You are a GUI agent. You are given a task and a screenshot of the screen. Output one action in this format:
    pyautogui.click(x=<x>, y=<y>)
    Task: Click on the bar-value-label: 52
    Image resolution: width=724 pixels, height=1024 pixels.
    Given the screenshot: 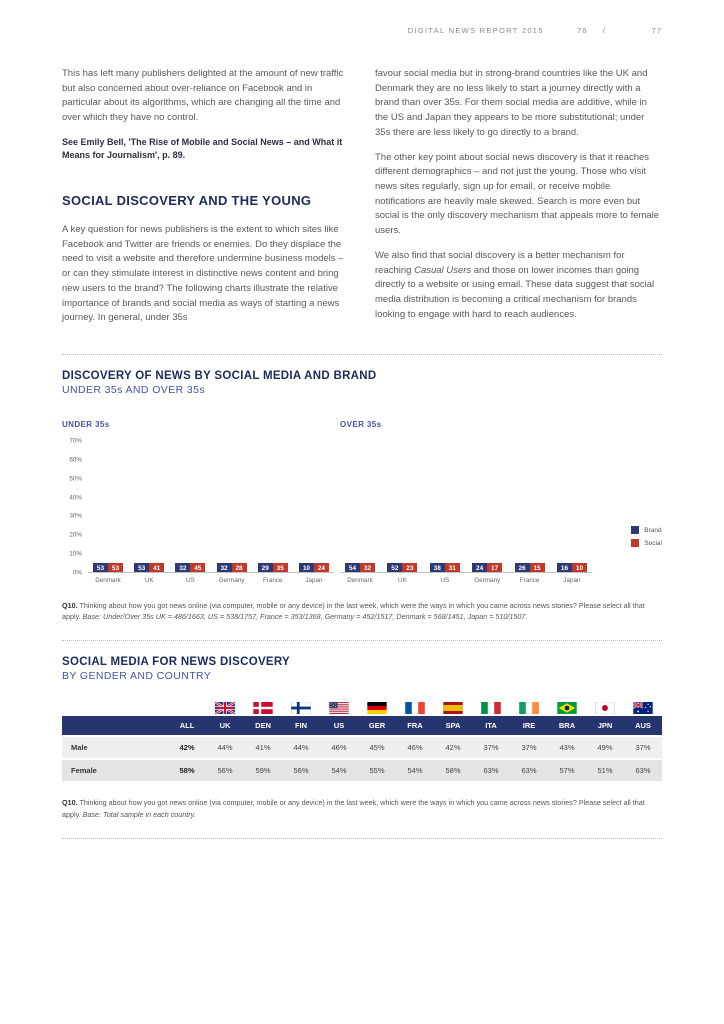 What is the action you would take?
    pyautogui.click(x=395, y=569)
    